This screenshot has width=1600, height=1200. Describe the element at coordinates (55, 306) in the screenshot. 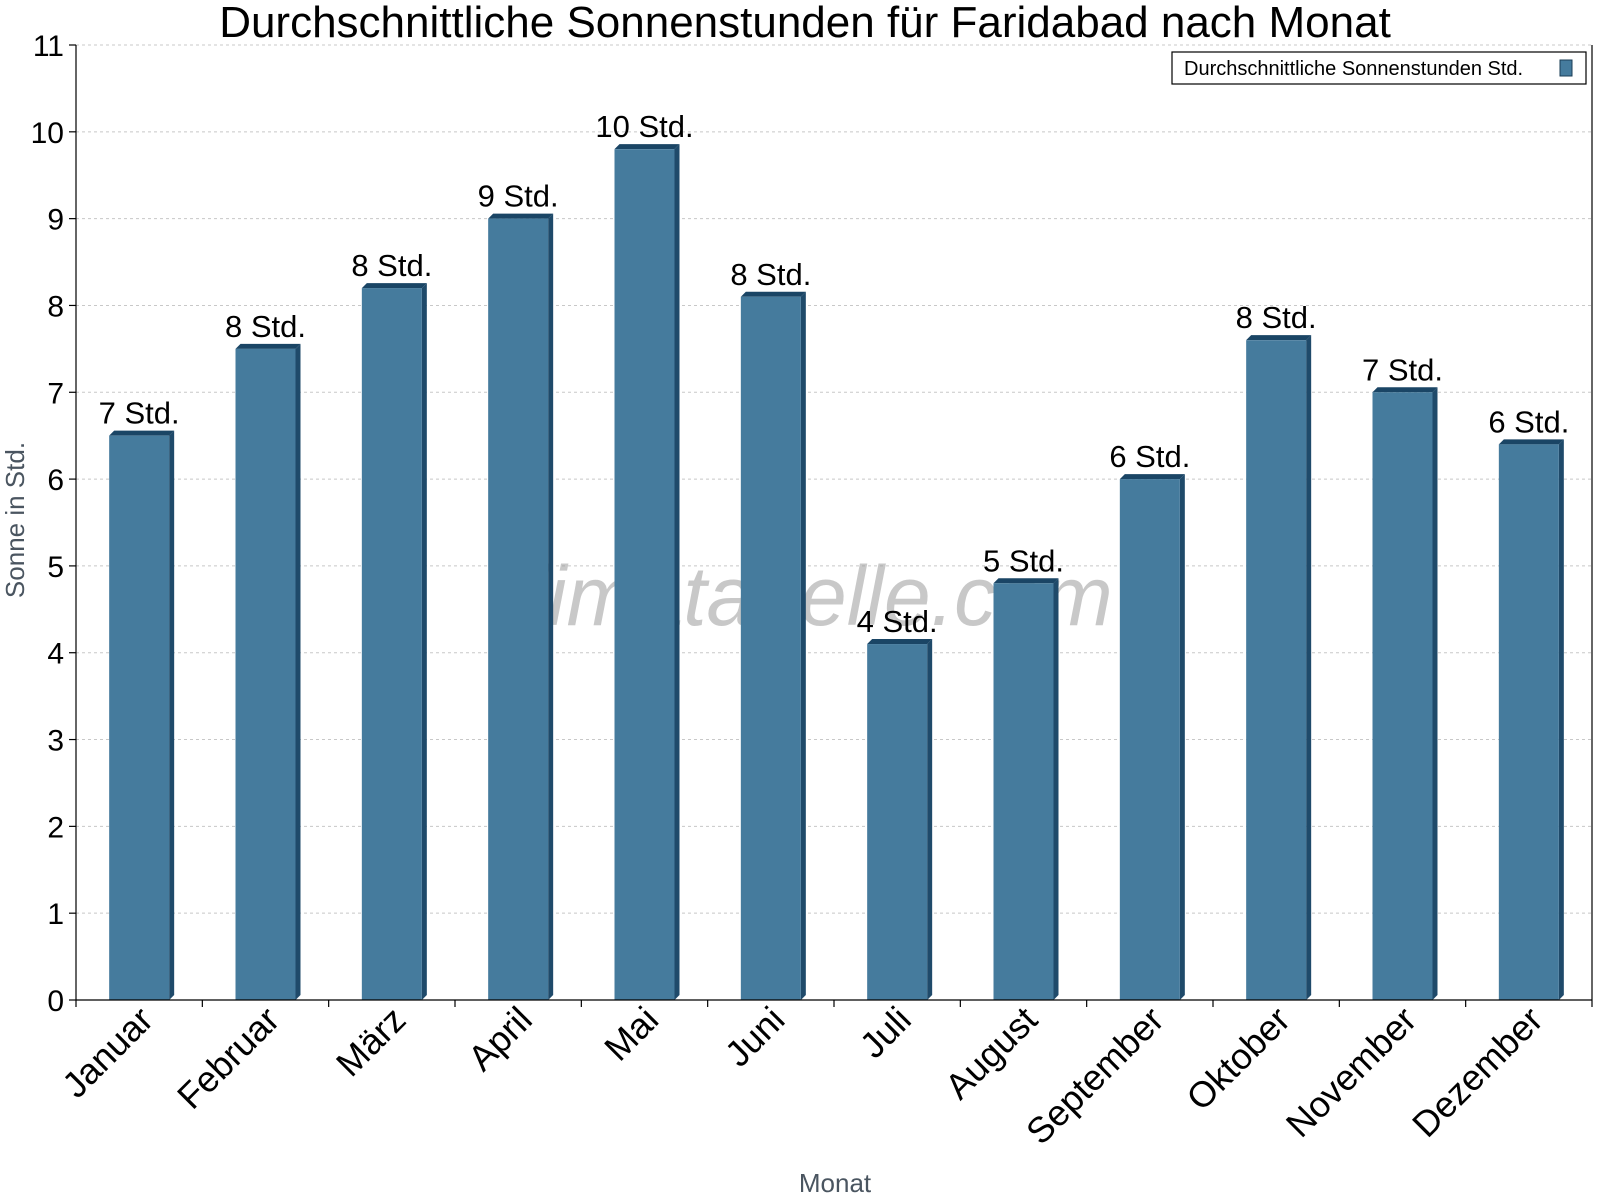

I see `y-tick-label: 8` at that location.